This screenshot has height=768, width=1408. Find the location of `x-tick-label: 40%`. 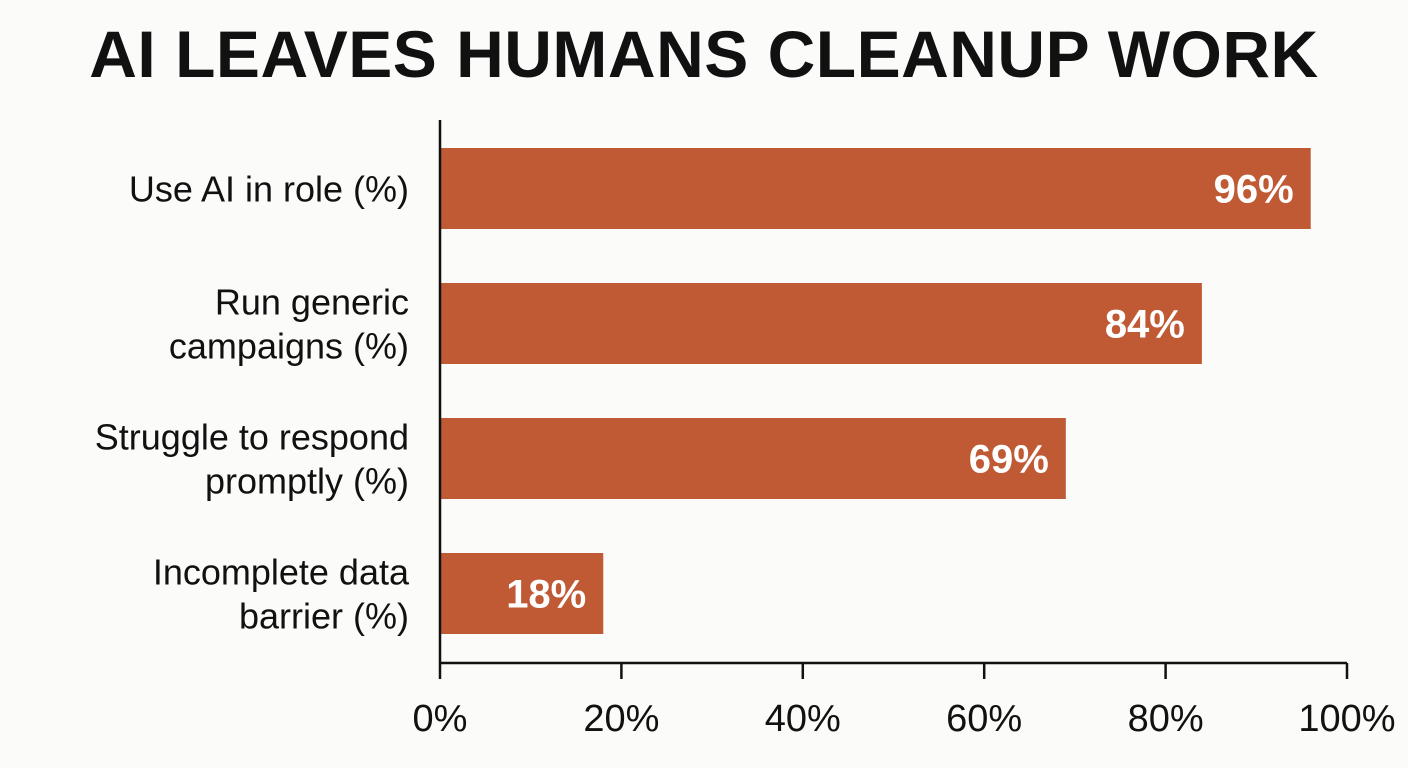

x-tick-label: 40% is located at coordinates (803, 719).